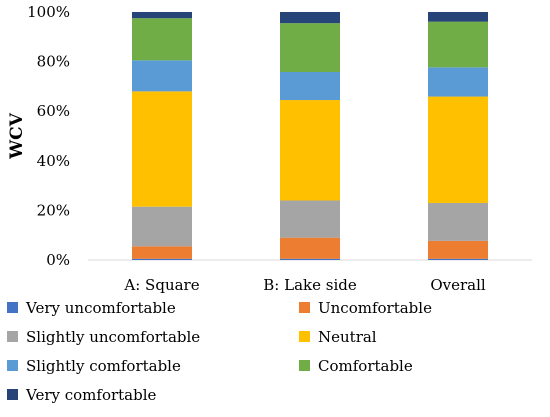 This screenshot has width=550, height=417. I want to click on y-tick-label: 40%, so click(53, 161).